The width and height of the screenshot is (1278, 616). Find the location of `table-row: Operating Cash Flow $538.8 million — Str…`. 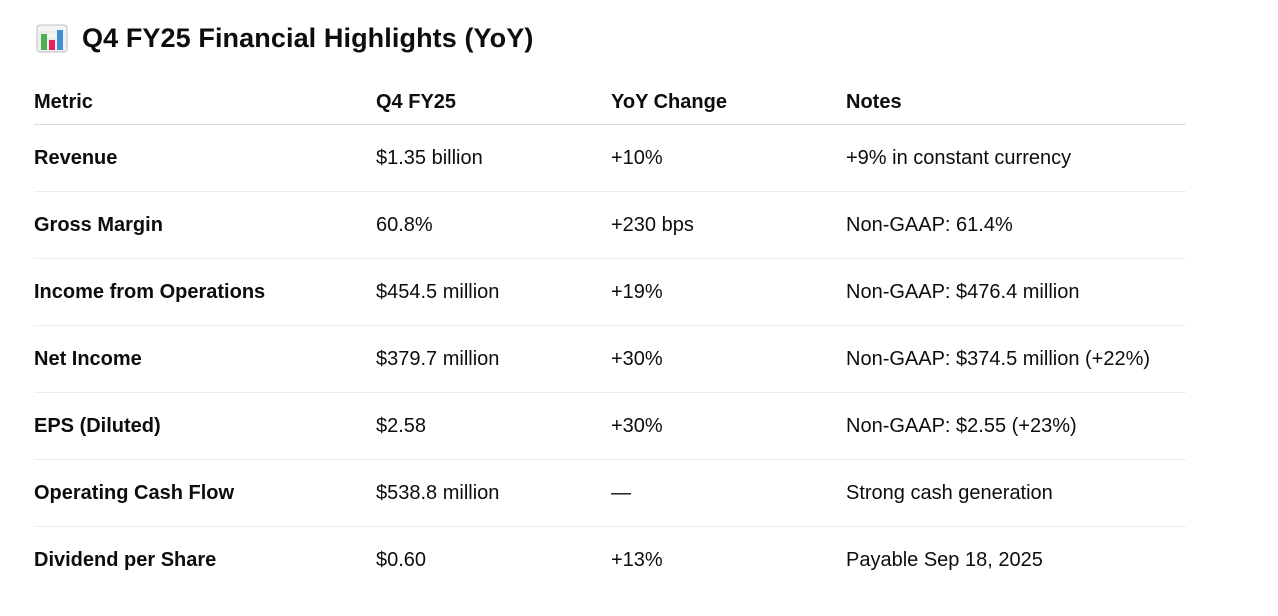

table-row: Operating Cash Flow $538.8 million — Str… is located at coordinates (610, 493).